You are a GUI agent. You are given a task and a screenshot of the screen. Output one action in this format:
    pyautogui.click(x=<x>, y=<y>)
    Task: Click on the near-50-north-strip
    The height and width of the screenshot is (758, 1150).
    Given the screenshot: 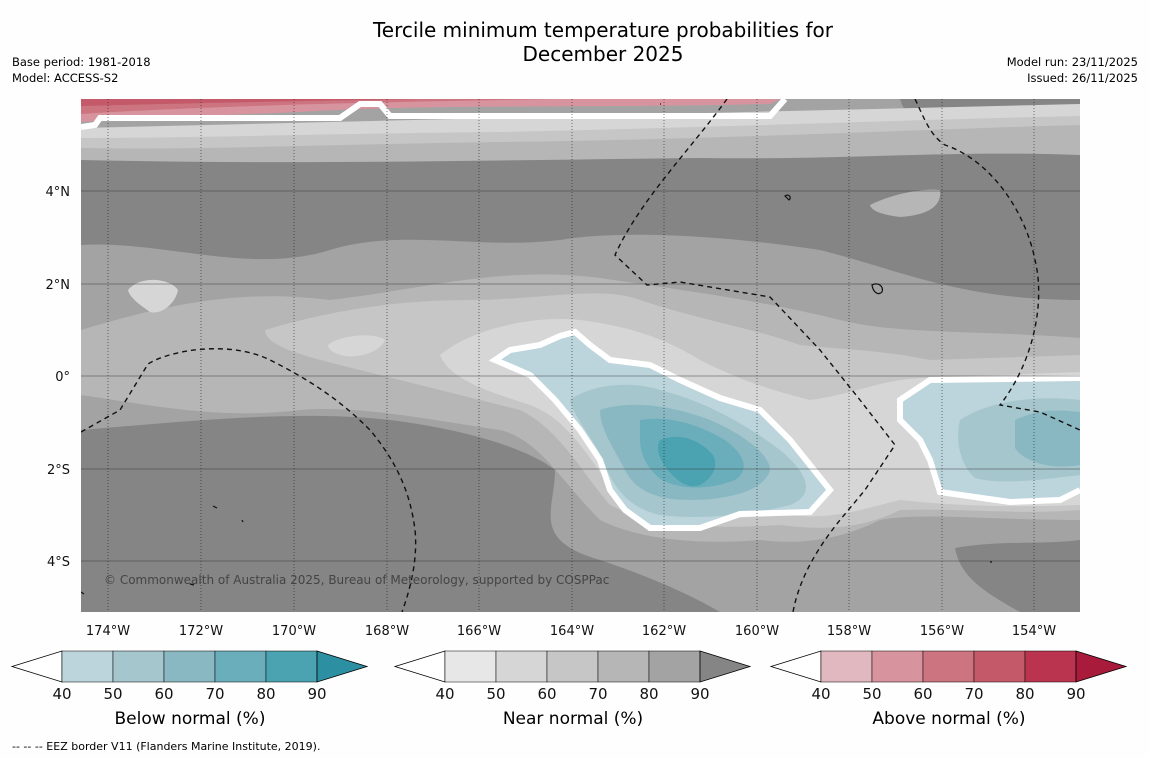 What is the action you would take?
    pyautogui.click(x=580, y=121)
    